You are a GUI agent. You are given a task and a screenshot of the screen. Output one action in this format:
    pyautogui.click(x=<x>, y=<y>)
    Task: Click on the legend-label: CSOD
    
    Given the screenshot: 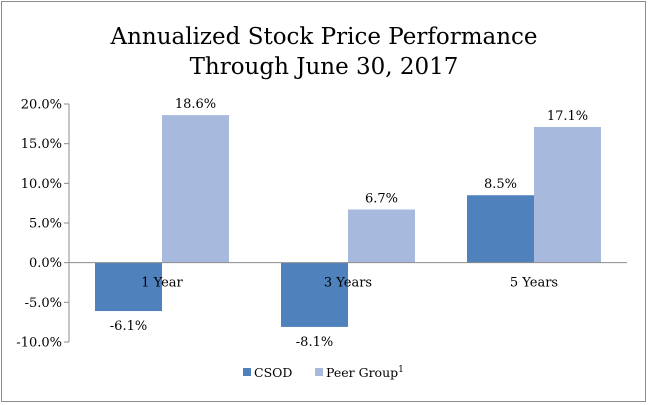 What is the action you would take?
    pyautogui.click(x=273, y=372)
    